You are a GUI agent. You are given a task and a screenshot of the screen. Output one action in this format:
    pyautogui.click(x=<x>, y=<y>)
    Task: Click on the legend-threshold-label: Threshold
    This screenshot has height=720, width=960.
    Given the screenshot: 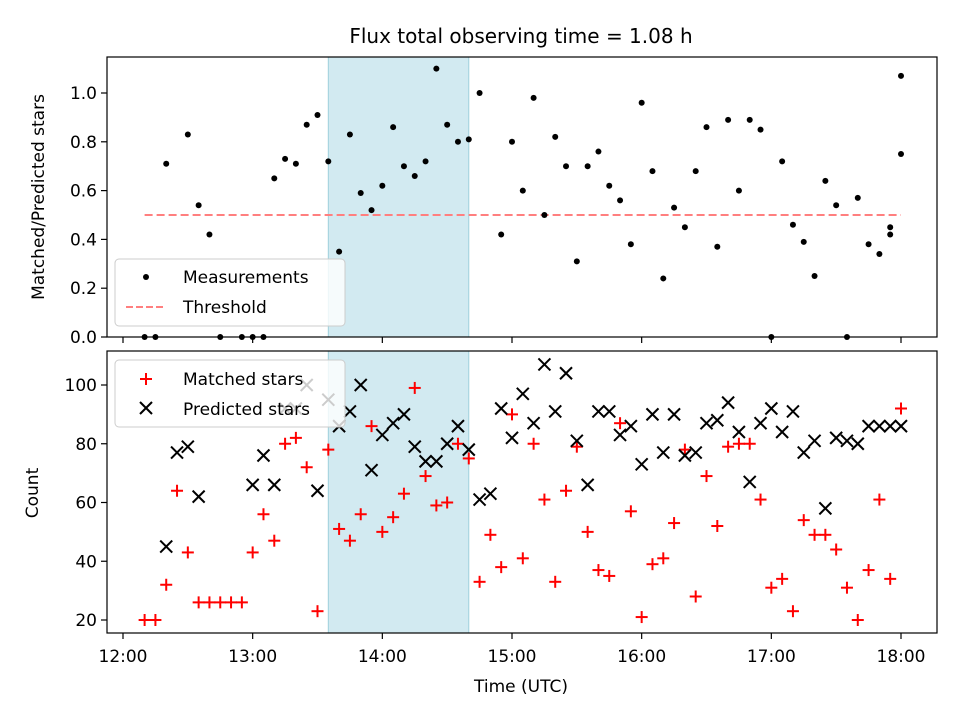 What is the action you would take?
    pyautogui.click(x=224, y=308)
    